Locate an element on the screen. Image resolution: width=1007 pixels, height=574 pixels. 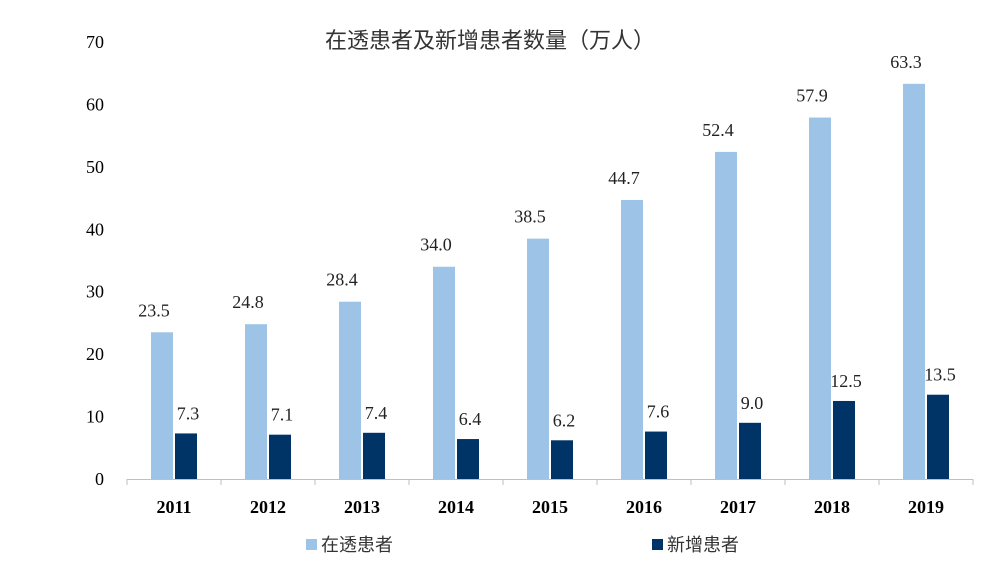
y-tick-label: 40 is located at coordinates (95, 229).